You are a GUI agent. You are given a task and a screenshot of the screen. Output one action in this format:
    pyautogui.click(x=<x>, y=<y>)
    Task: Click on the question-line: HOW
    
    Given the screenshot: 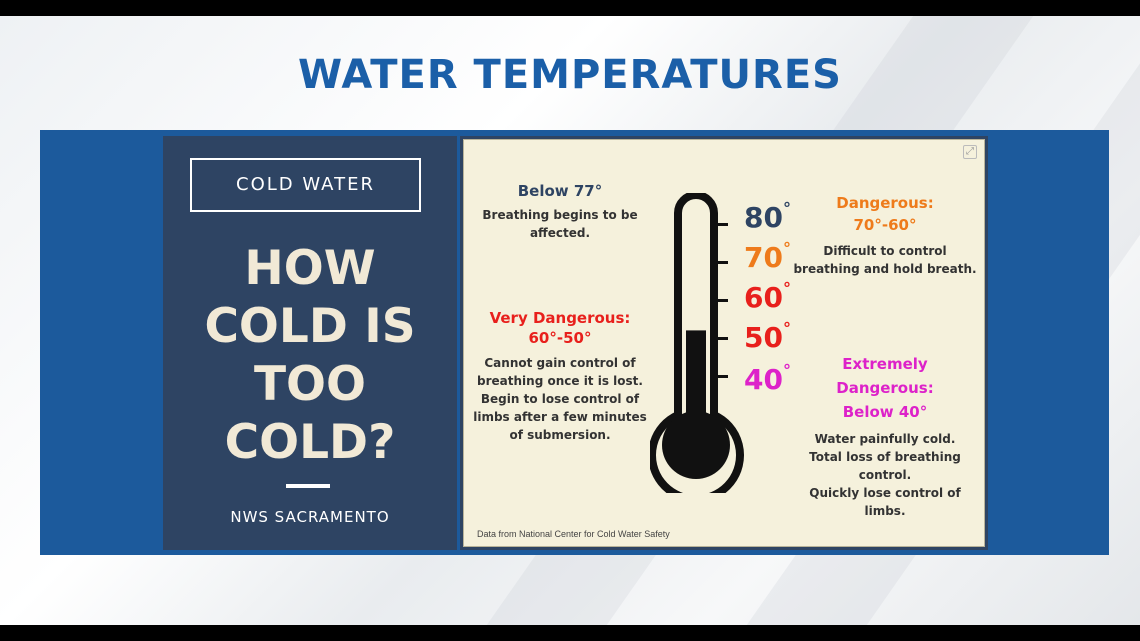 What is the action you would take?
    pyautogui.click(x=310, y=268)
    